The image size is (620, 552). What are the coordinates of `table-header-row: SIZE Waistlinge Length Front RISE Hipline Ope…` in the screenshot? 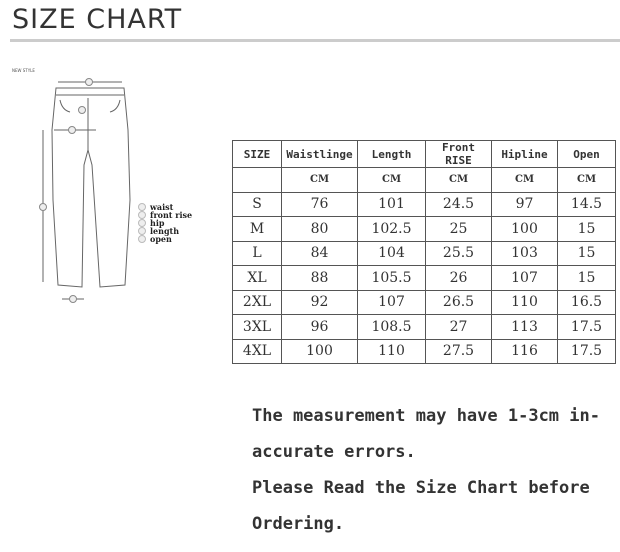 It's located at (424, 154).